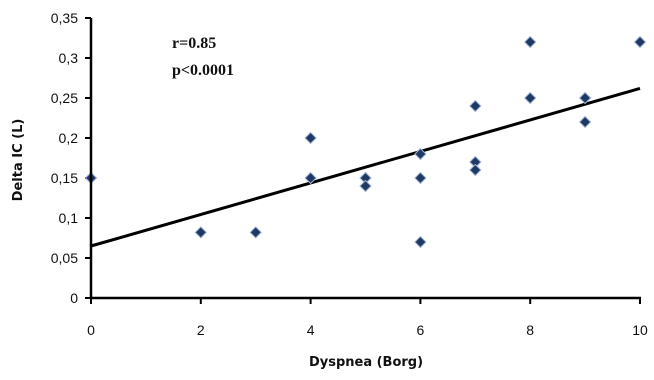 The height and width of the screenshot is (380, 654). I want to click on y-tick-label: 0,1, so click(69, 218).